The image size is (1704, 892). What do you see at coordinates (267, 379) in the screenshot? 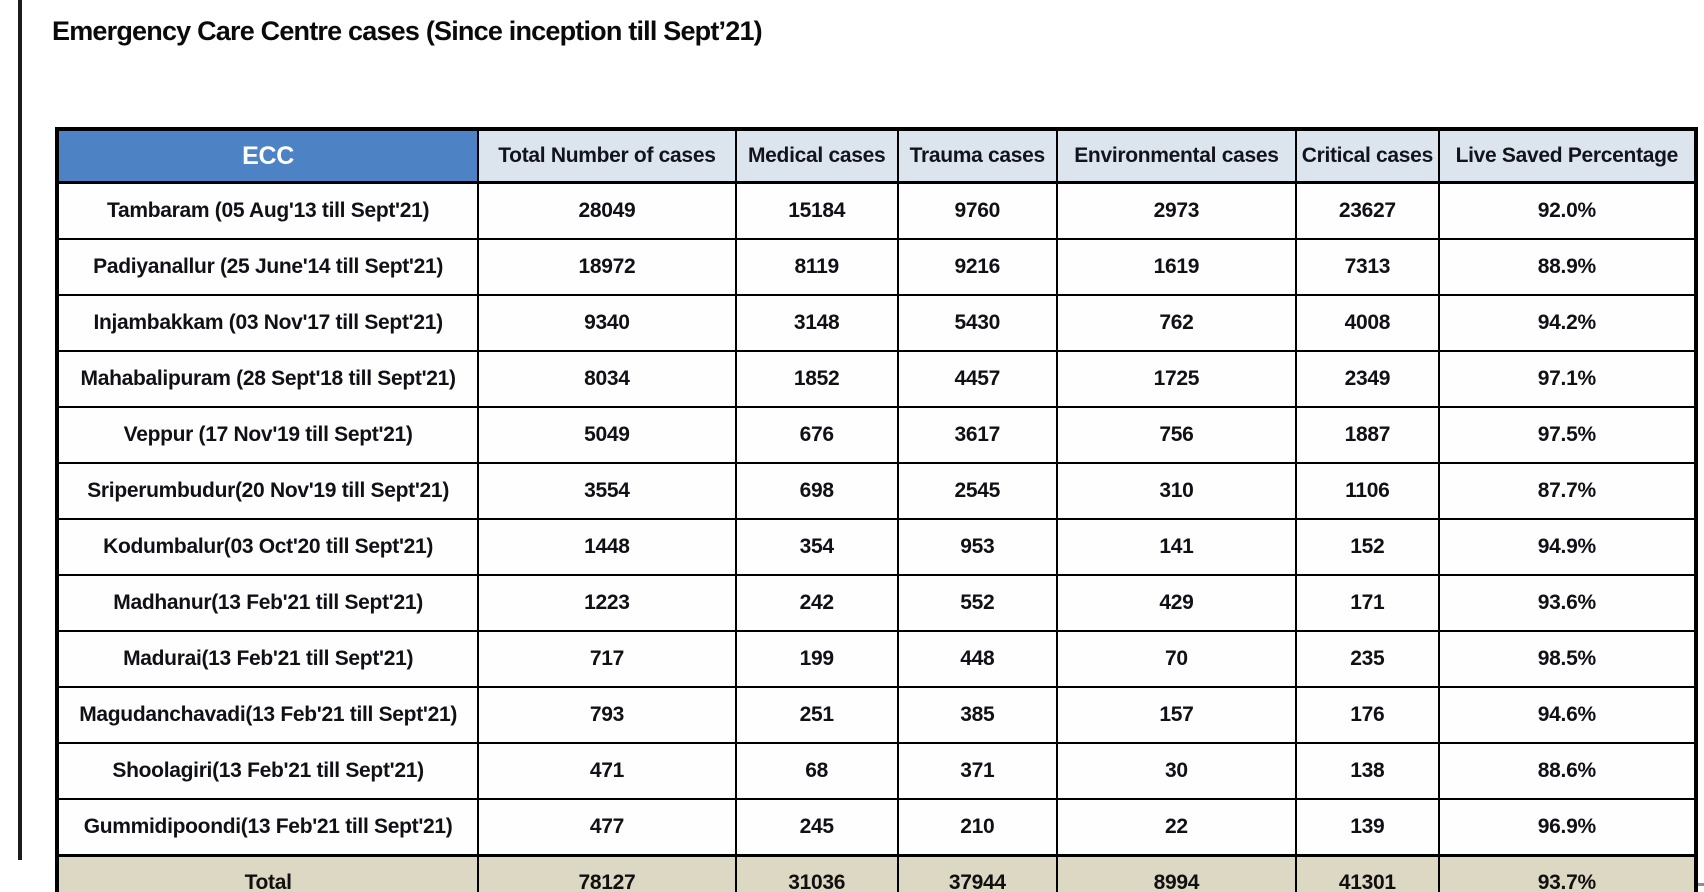
I see `ecc-label-cell: Mahabalipuram (28 Sept'18 till Sept'21)` at bounding box center [267, 379].